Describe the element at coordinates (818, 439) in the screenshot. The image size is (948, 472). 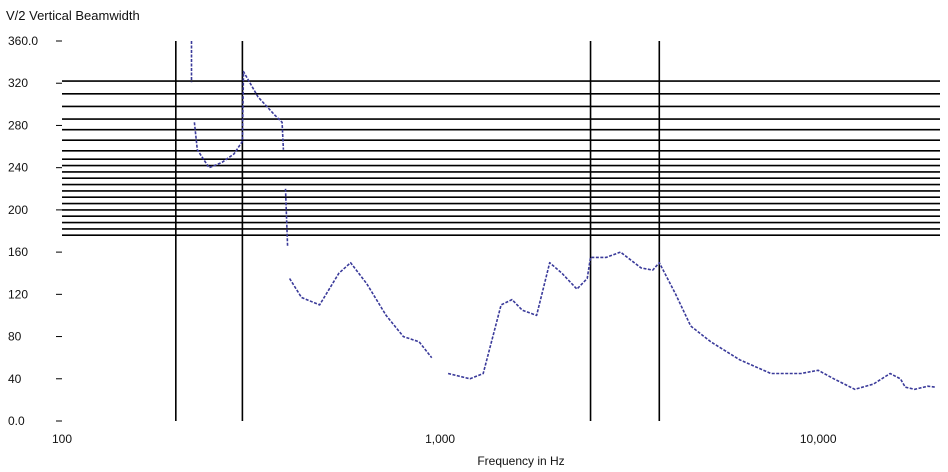
I see `x-tick-label: 10,000` at that location.